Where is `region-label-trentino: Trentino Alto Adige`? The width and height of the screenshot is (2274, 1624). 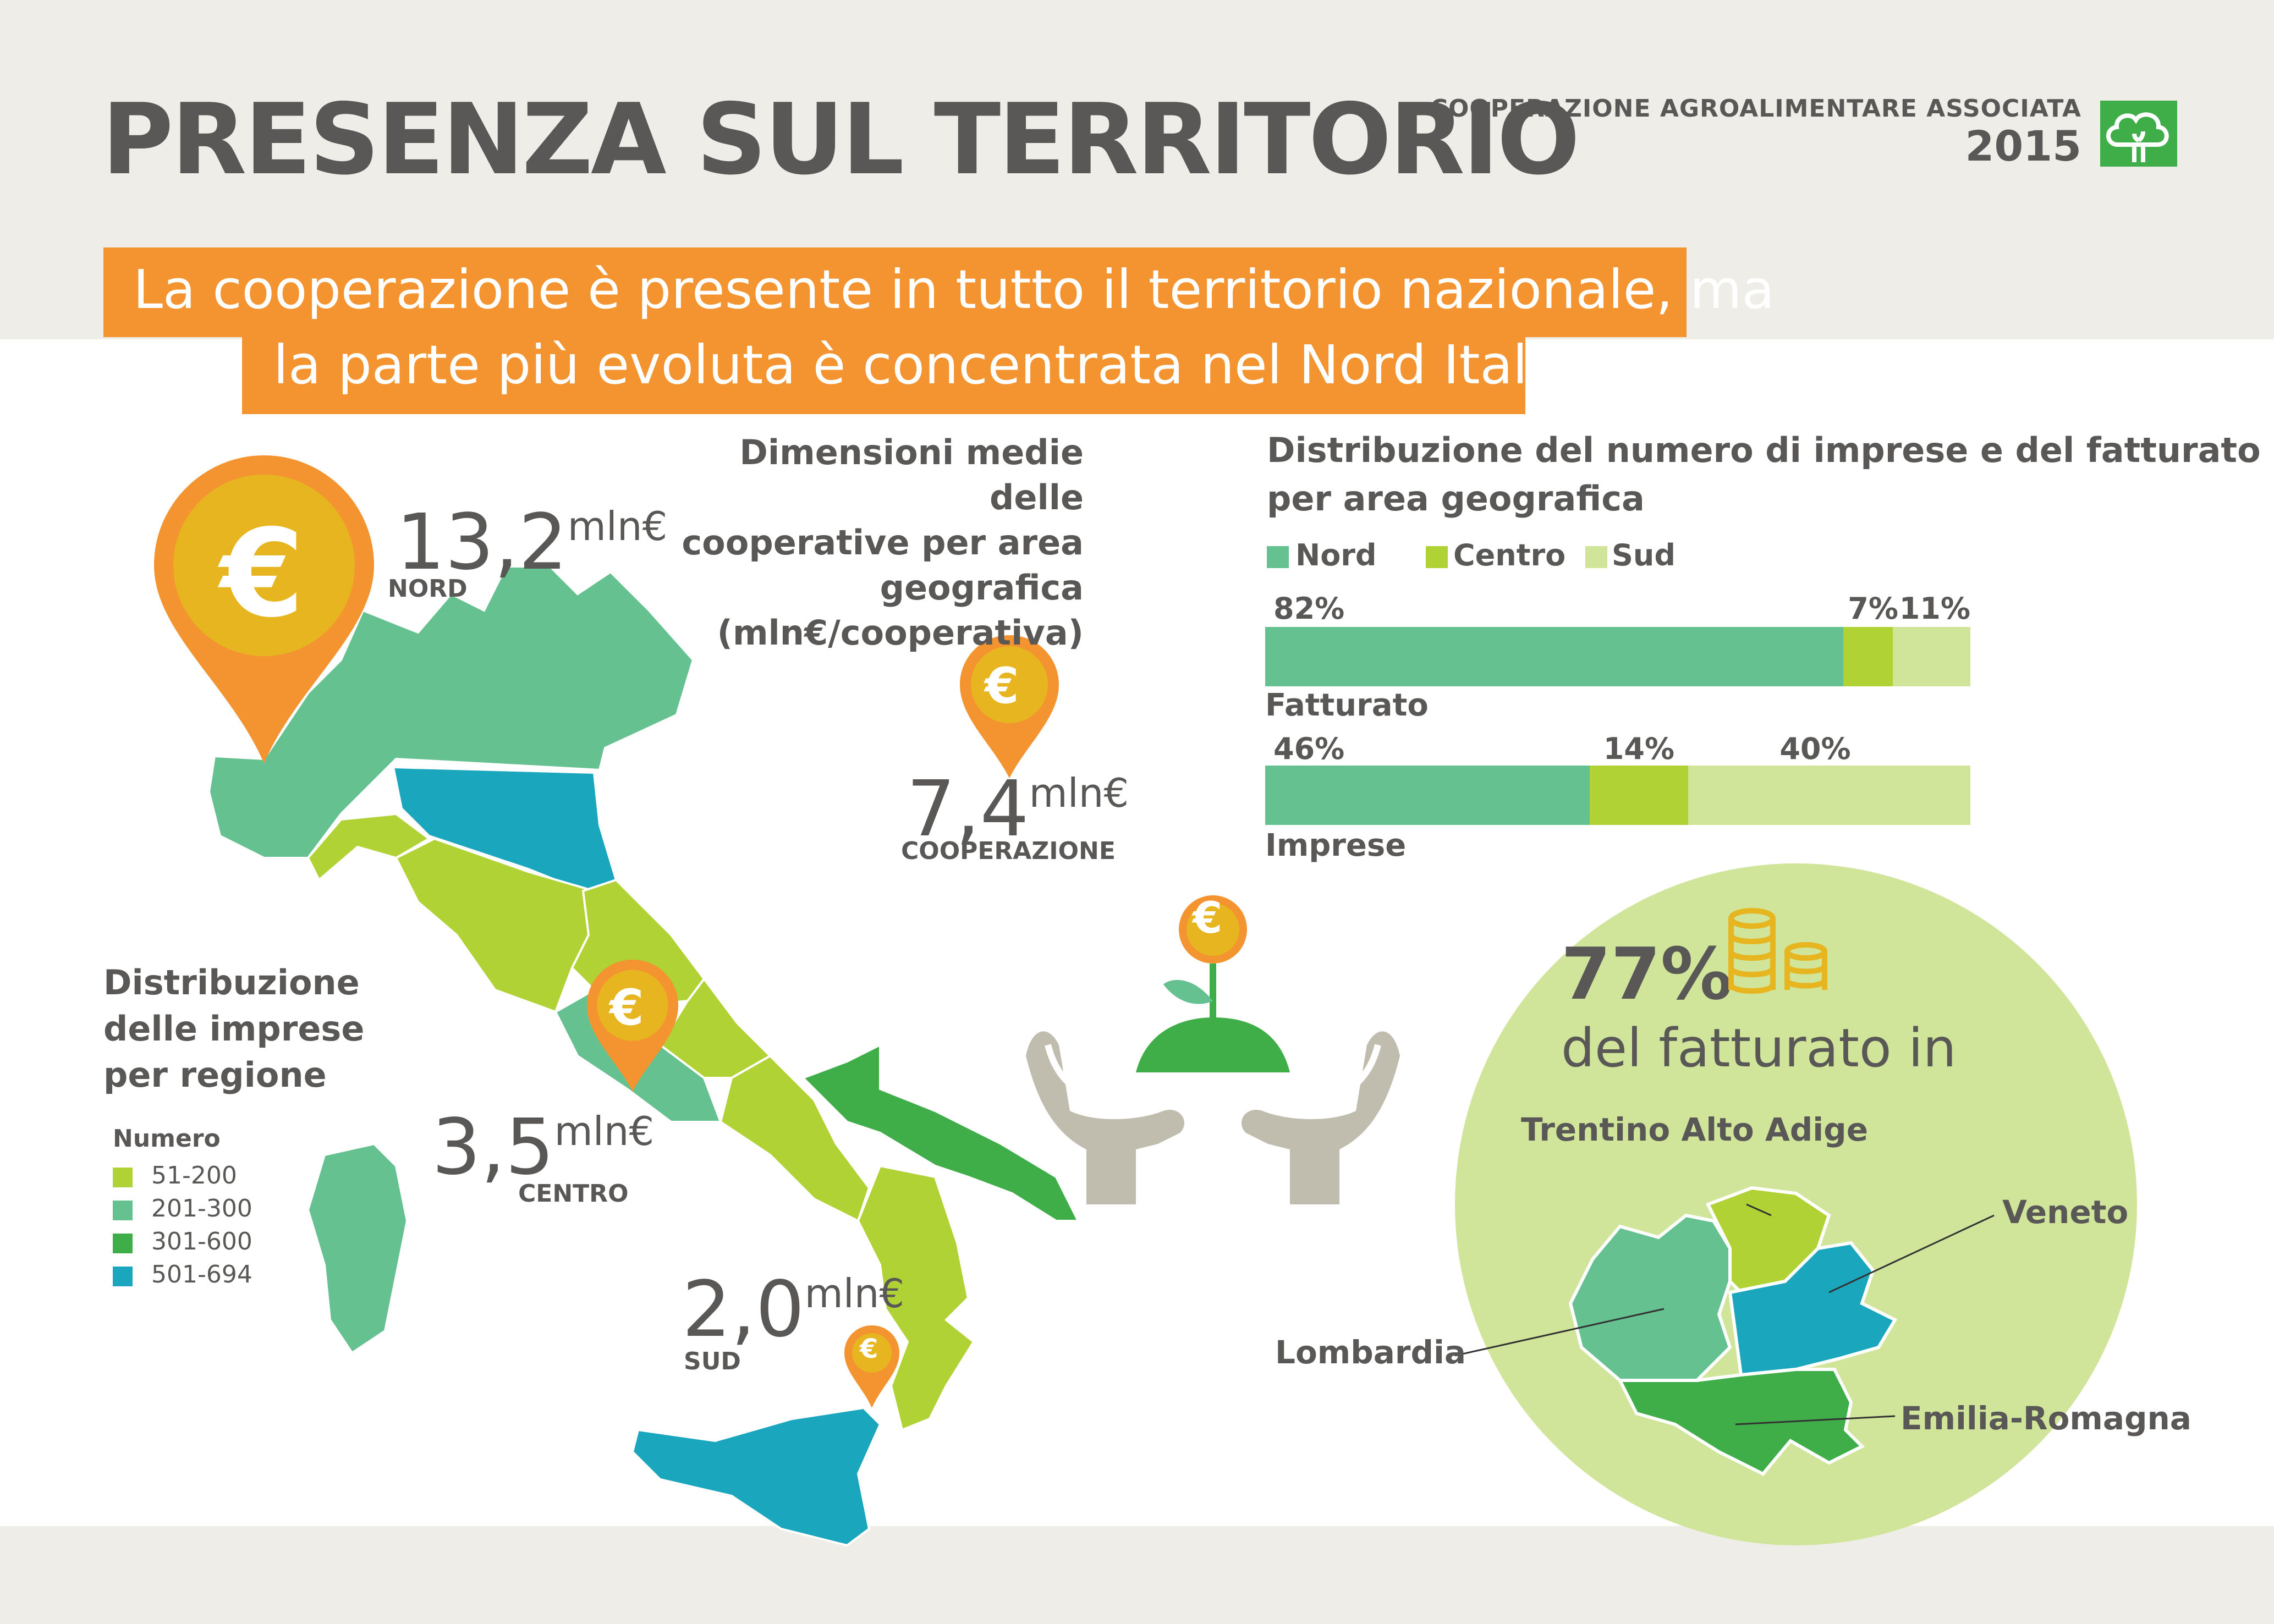
region-label-trentino: Trentino Alto Adige is located at coordinates (1695, 1129).